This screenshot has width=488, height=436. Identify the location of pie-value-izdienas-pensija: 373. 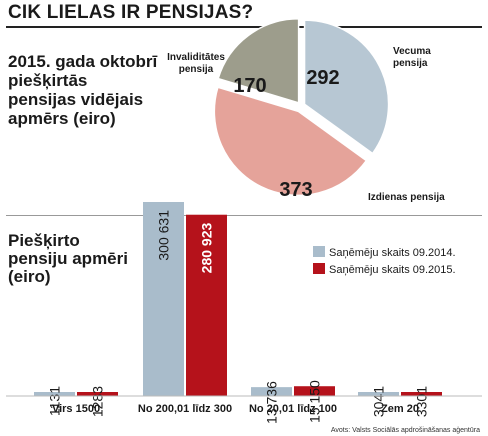
(295, 190).